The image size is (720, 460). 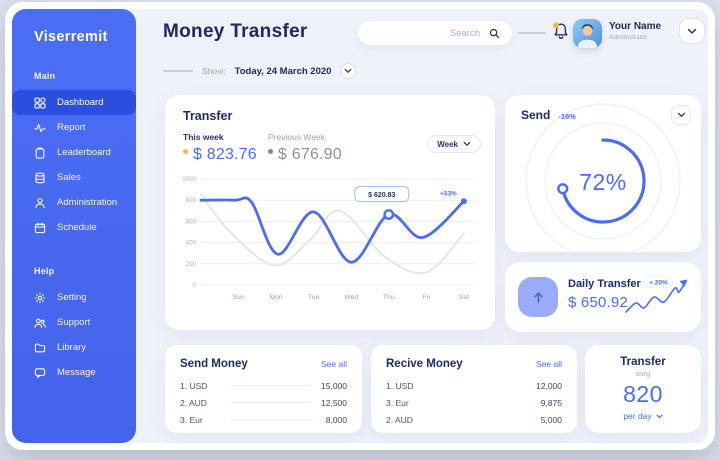 I want to click on sidebar-item-label: Support, so click(x=74, y=322).